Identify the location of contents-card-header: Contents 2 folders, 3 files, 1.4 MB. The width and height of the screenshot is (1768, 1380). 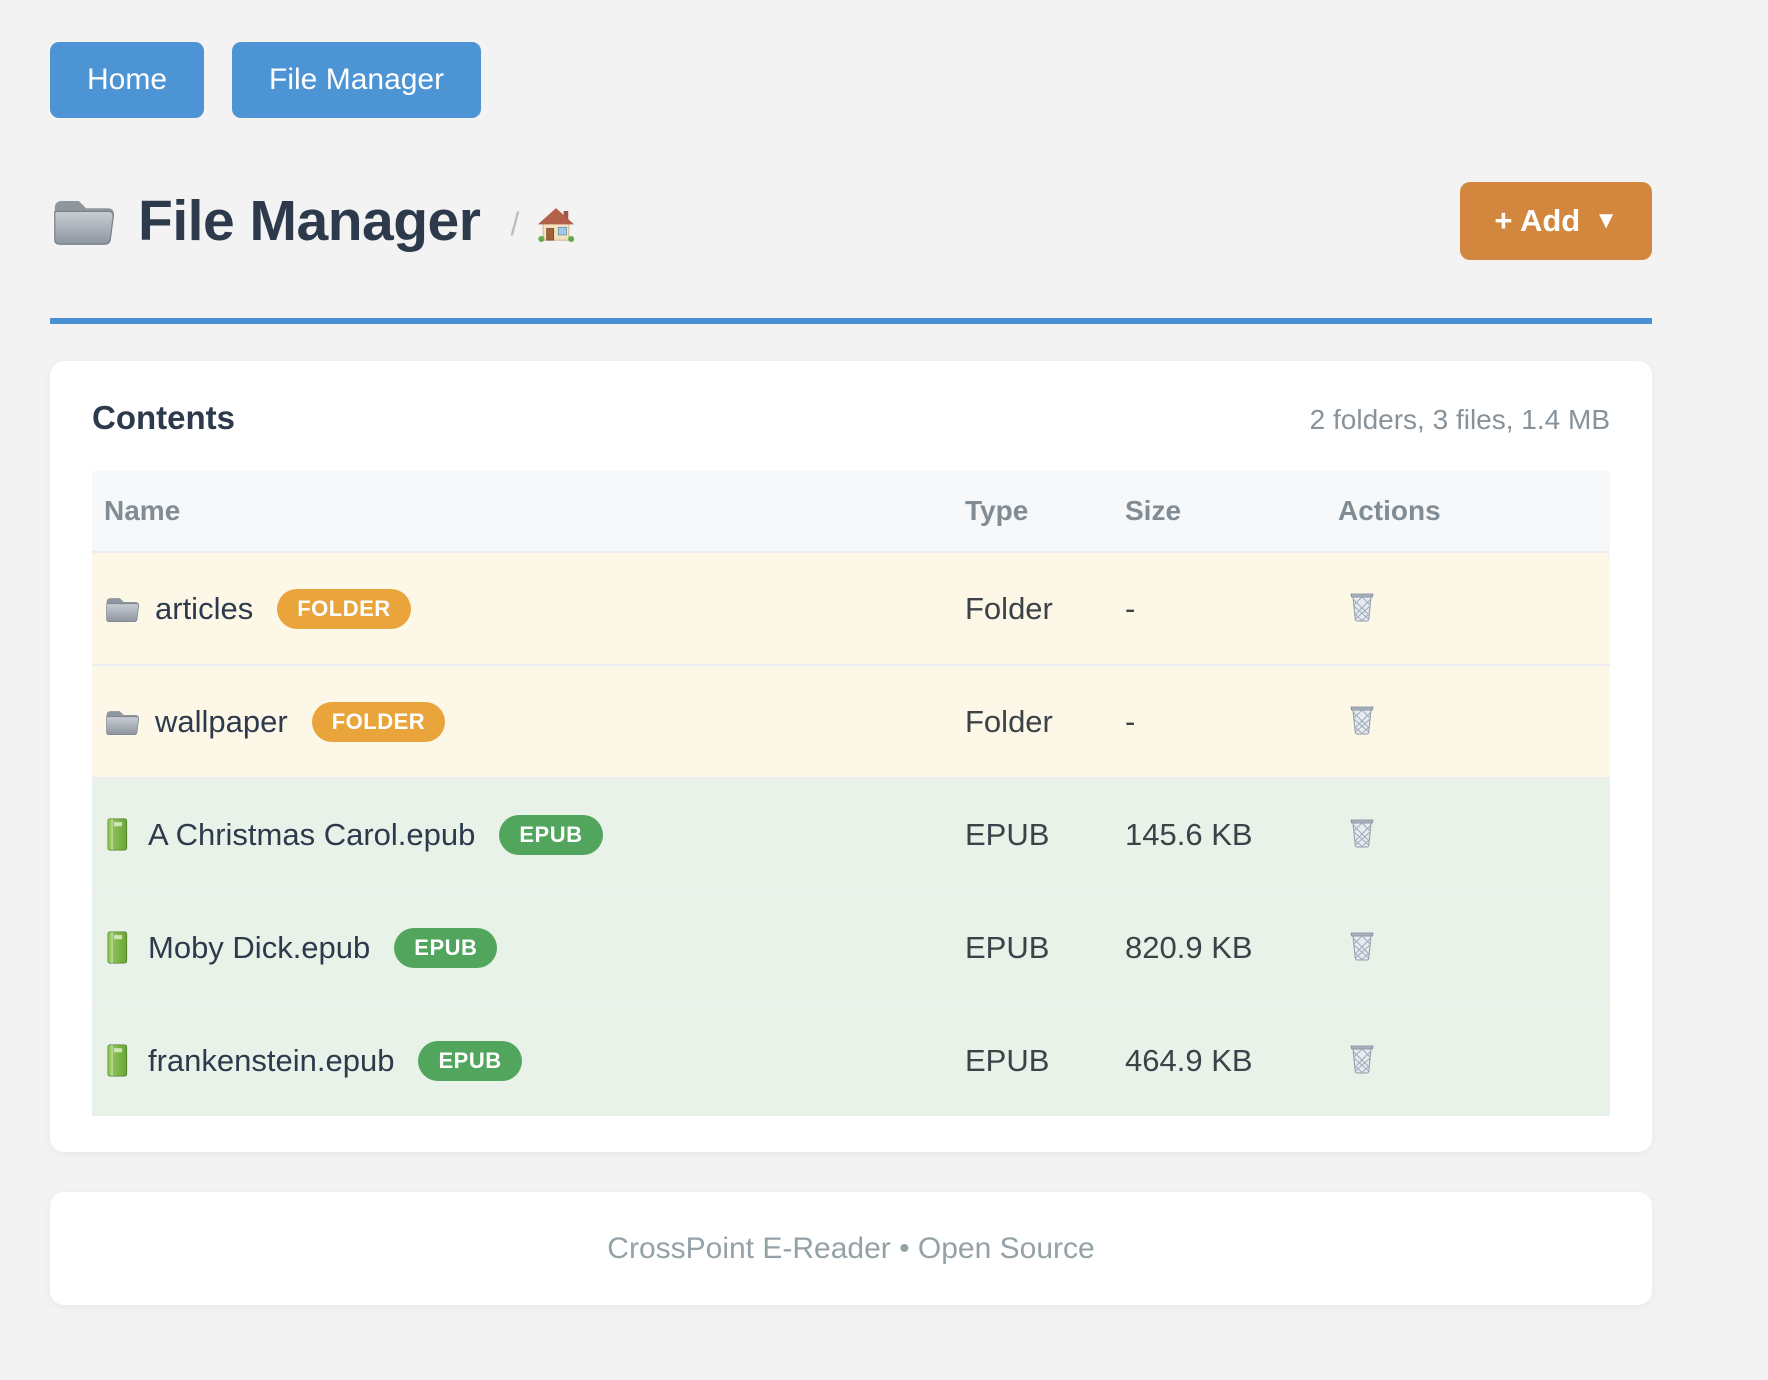
(851, 418).